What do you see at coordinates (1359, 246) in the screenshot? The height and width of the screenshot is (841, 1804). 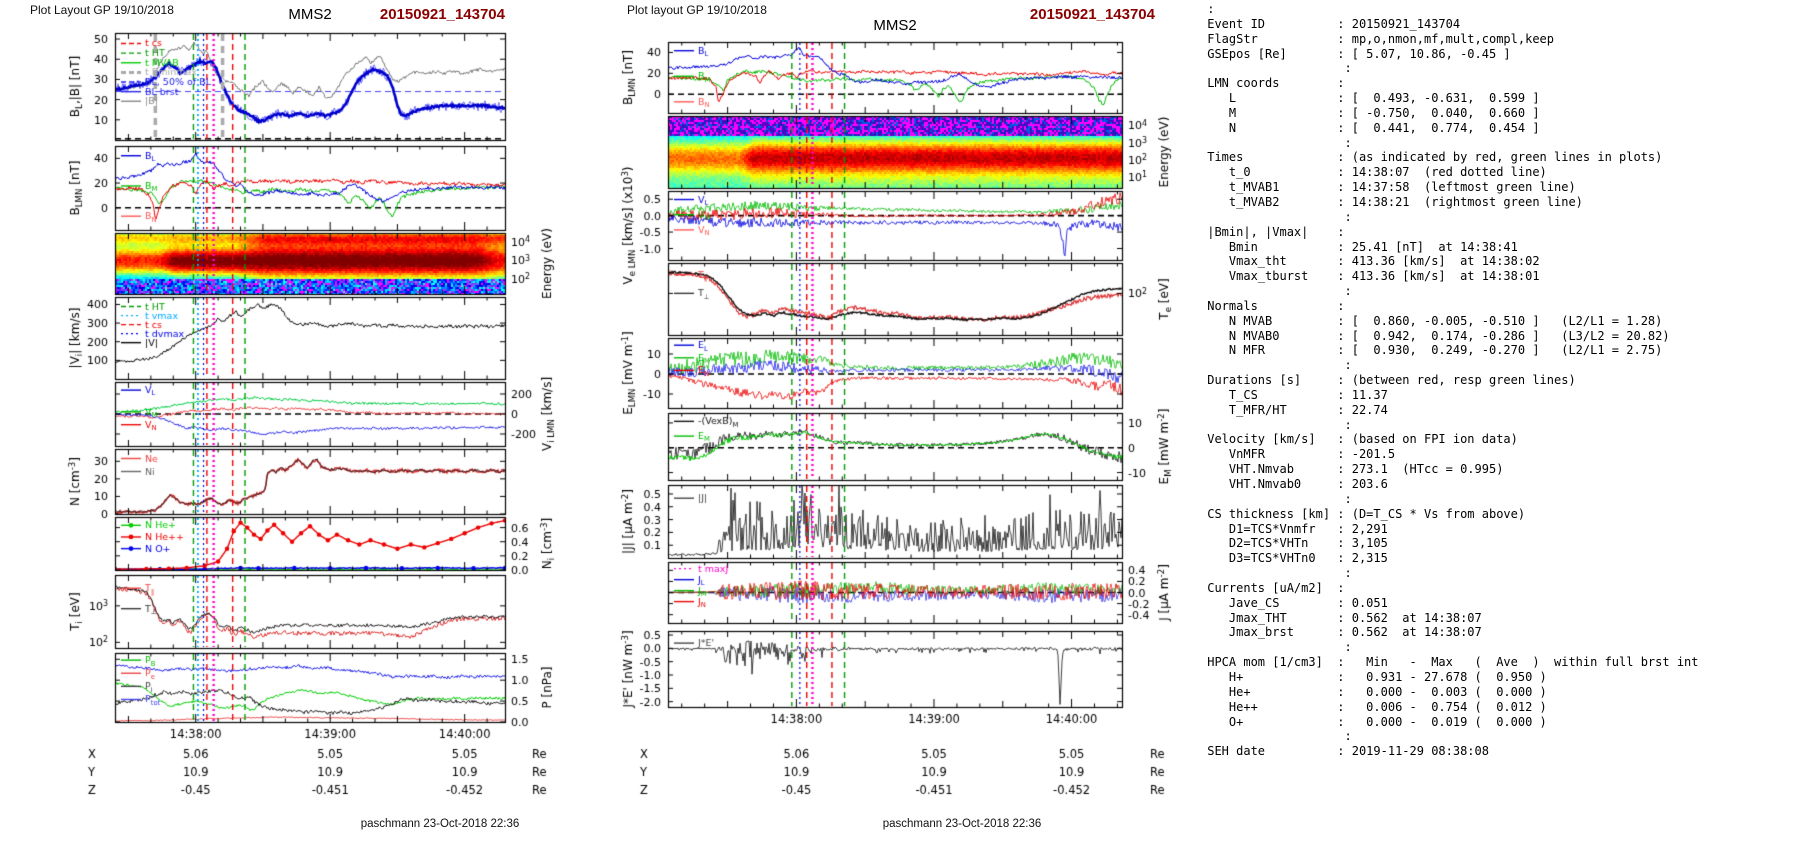 I see `info-line: Bmin : 25.41 [nT] at 14:38:41` at bounding box center [1359, 246].